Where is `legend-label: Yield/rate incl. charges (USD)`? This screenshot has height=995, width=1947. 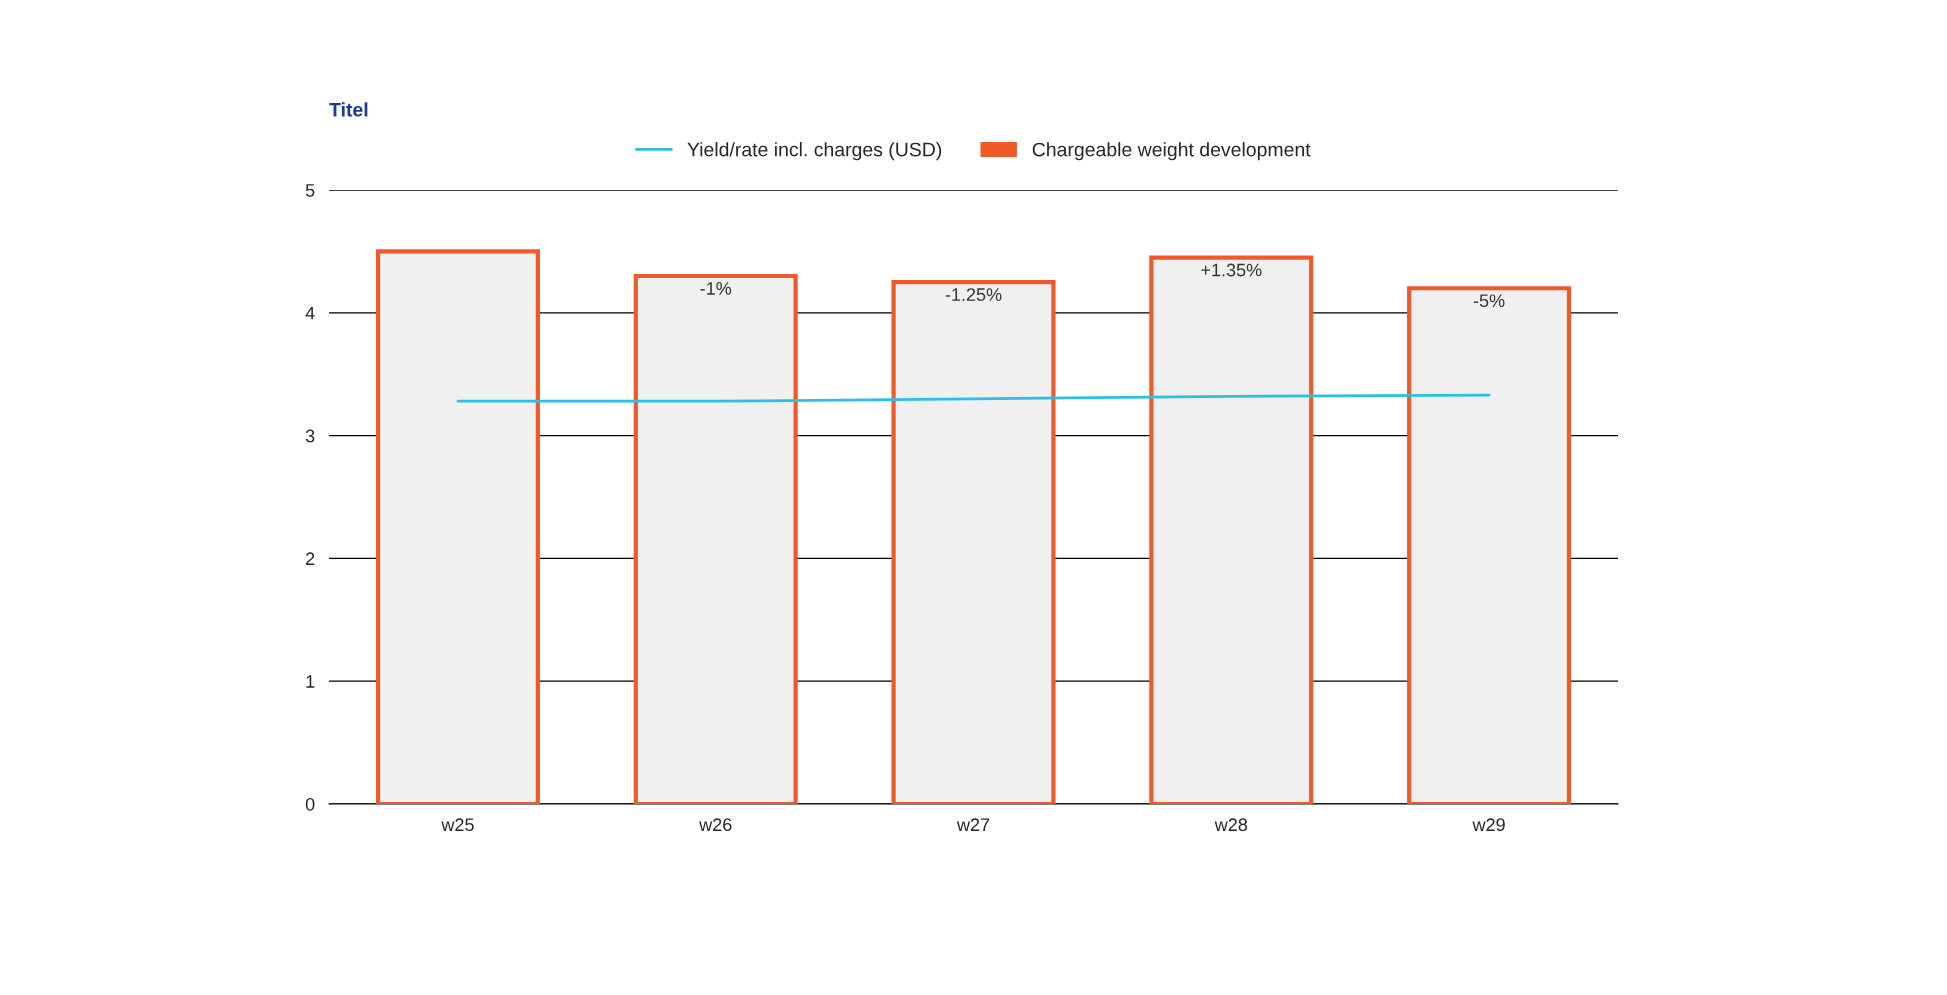 legend-label: Yield/rate incl. charges (USD) is located at coordinates (814, 151).